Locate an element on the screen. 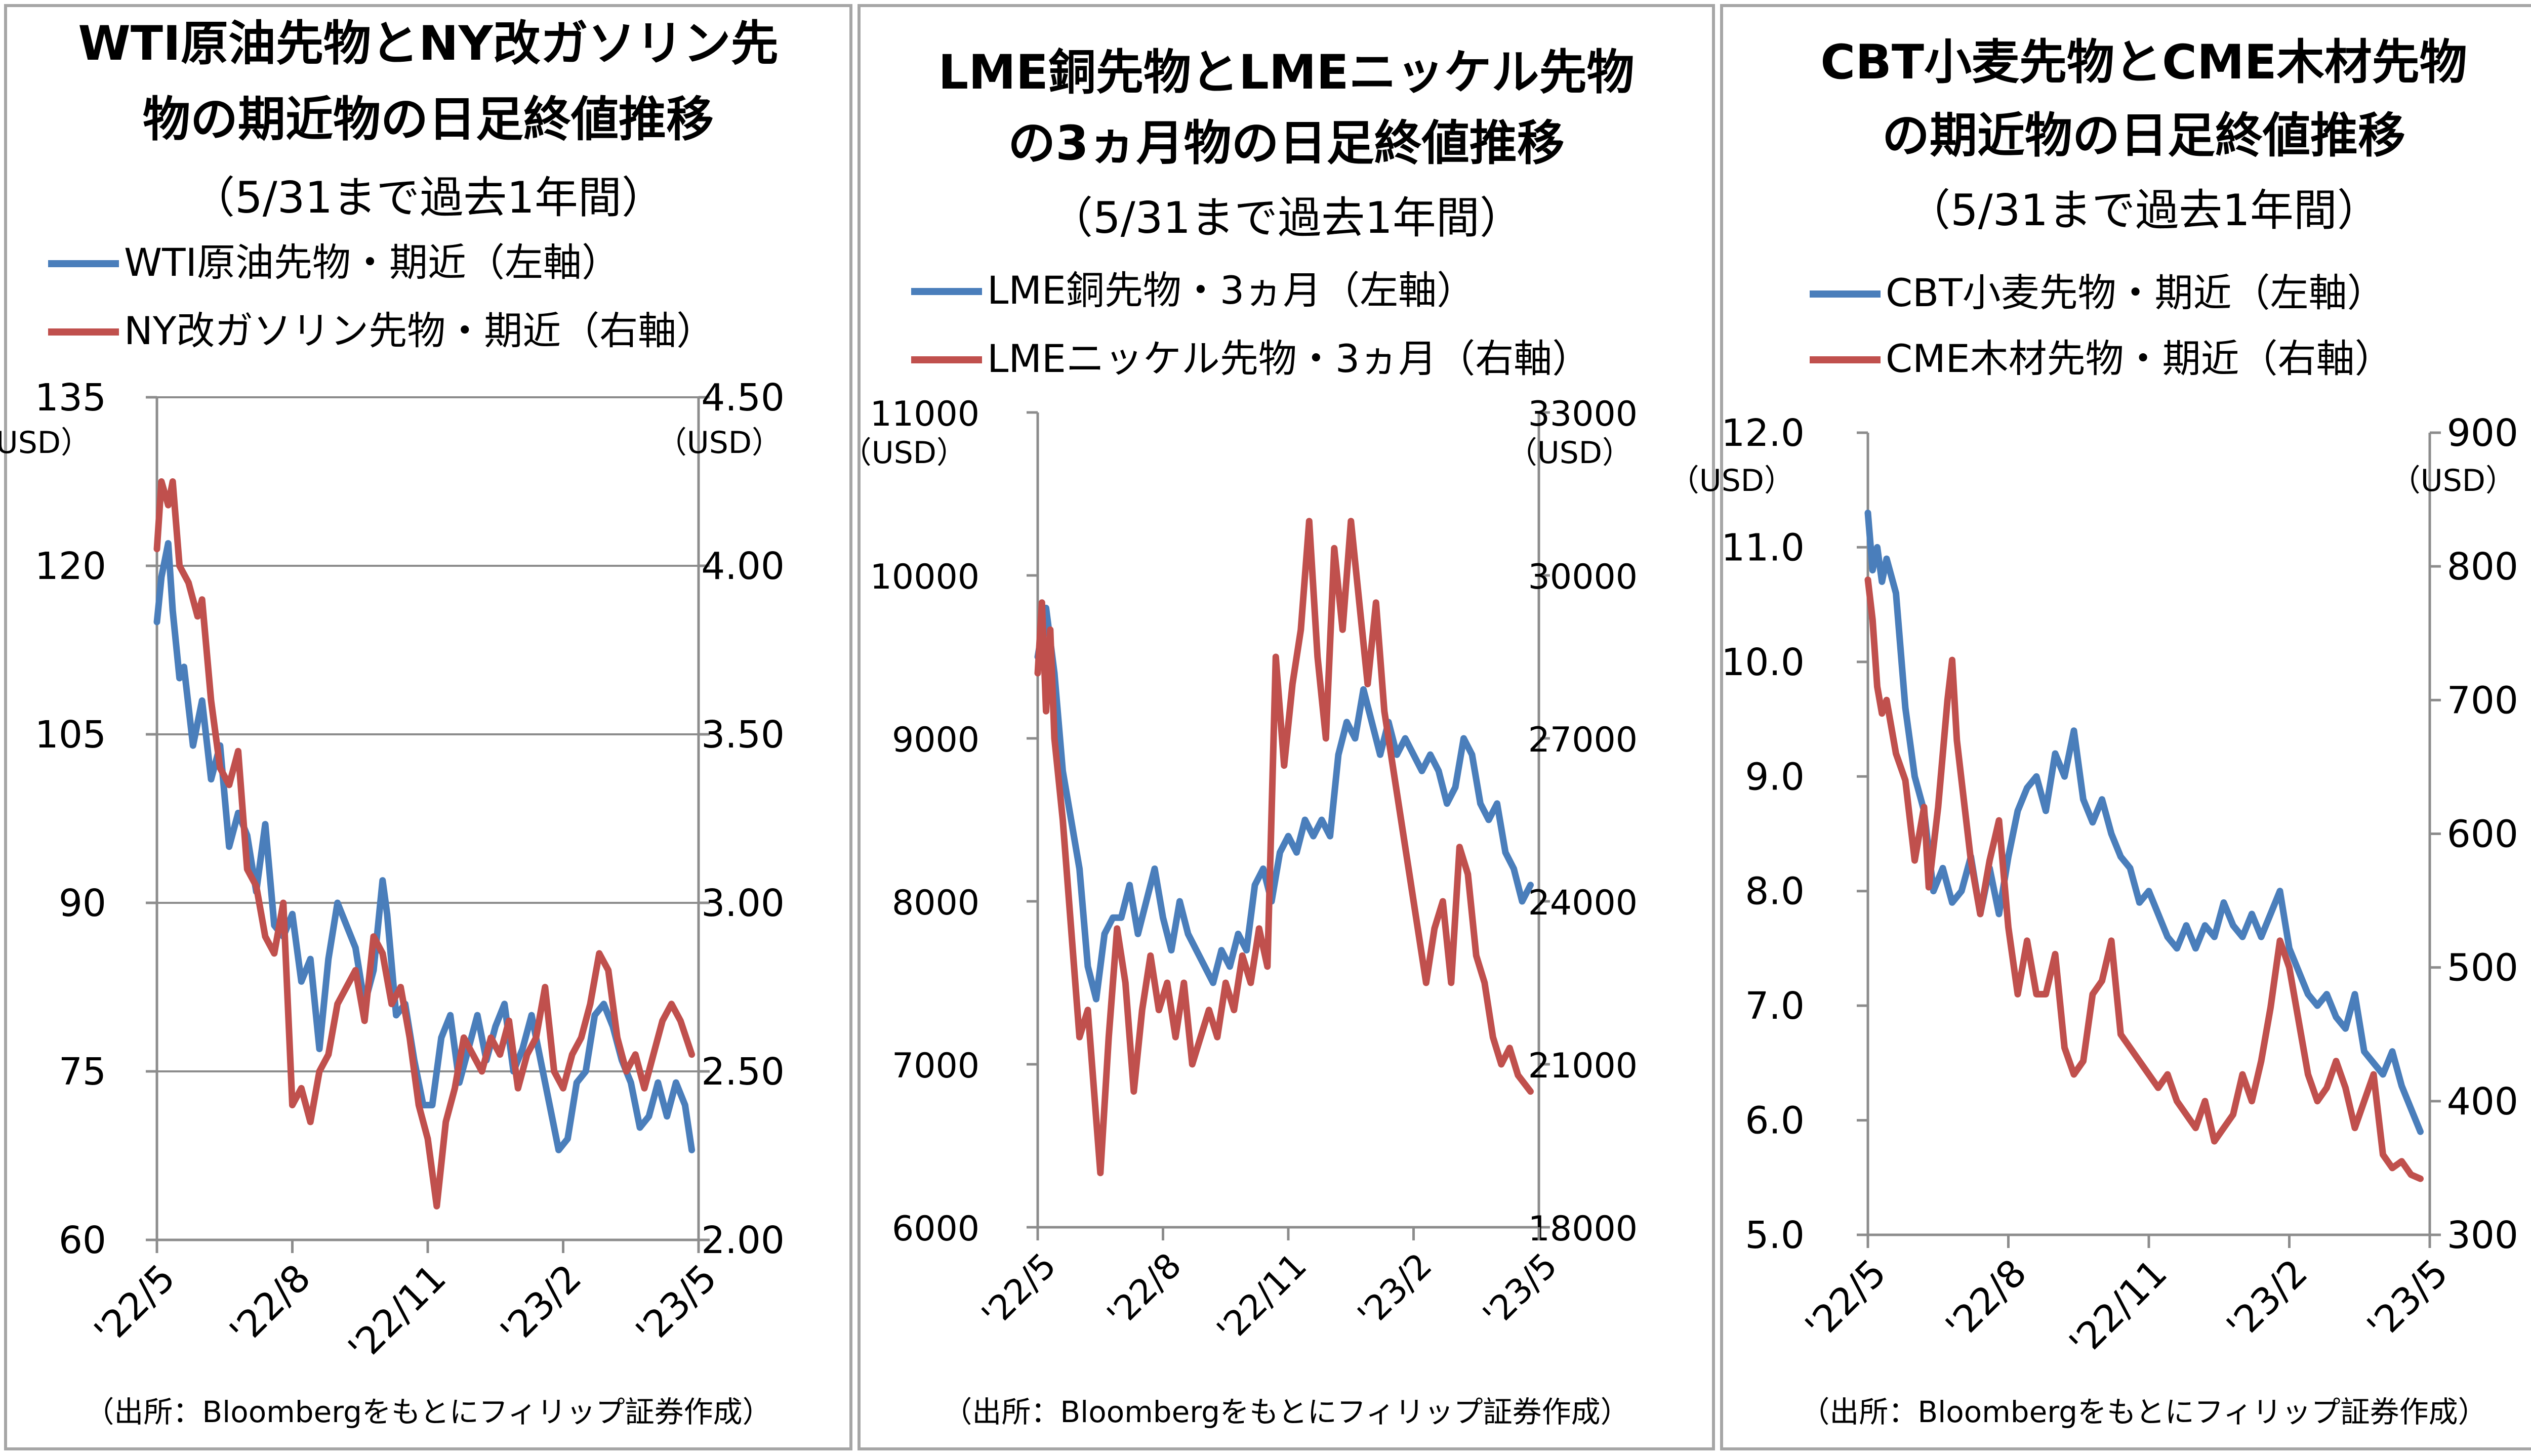  chart1-left-tick-label-3: 105 is located at coordinates (70, 735).